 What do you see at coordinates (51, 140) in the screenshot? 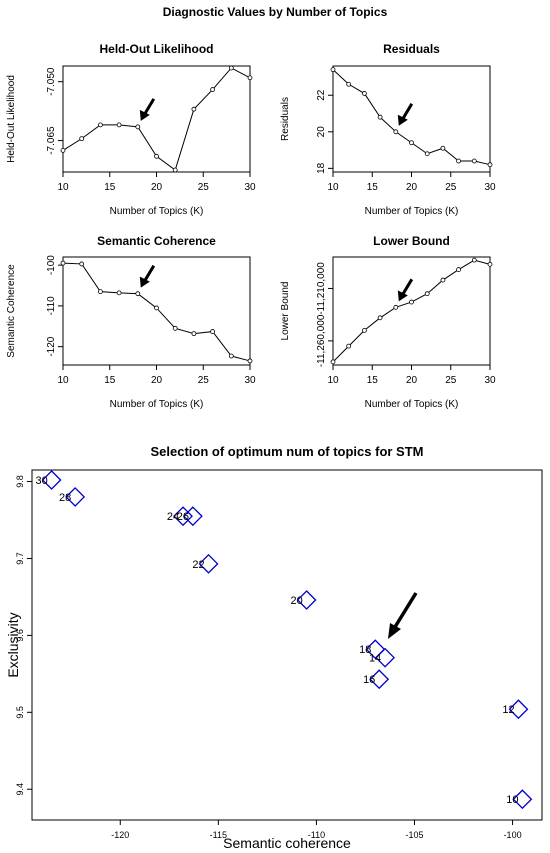
I see `y-tick-label: -7.065` at bounding box center [51, 140].